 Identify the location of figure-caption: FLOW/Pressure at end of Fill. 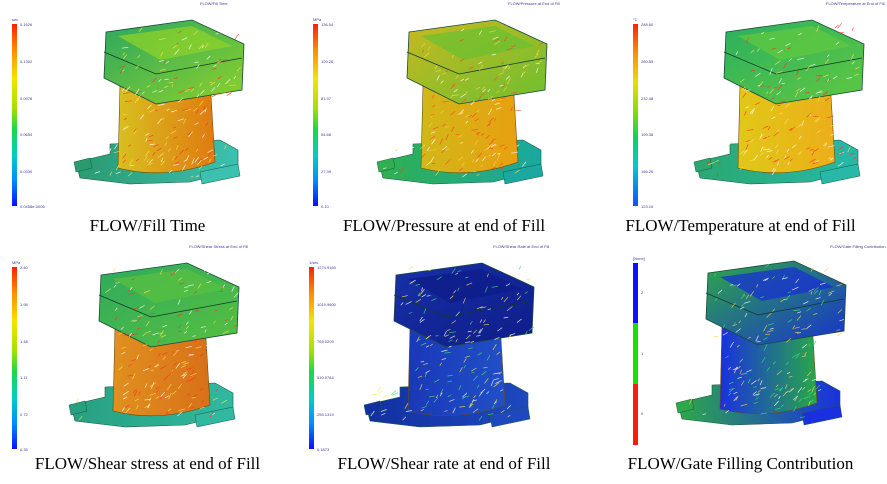
(444, 225).